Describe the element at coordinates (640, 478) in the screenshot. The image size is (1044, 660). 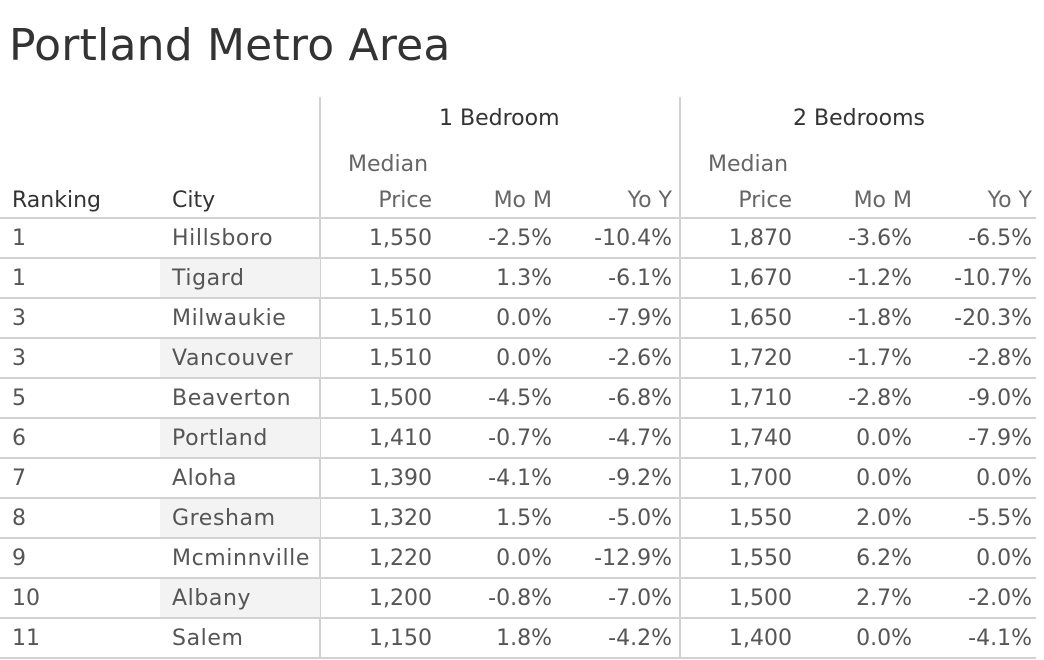
I see `1br-yoy-cell: -9.2%` at that location.